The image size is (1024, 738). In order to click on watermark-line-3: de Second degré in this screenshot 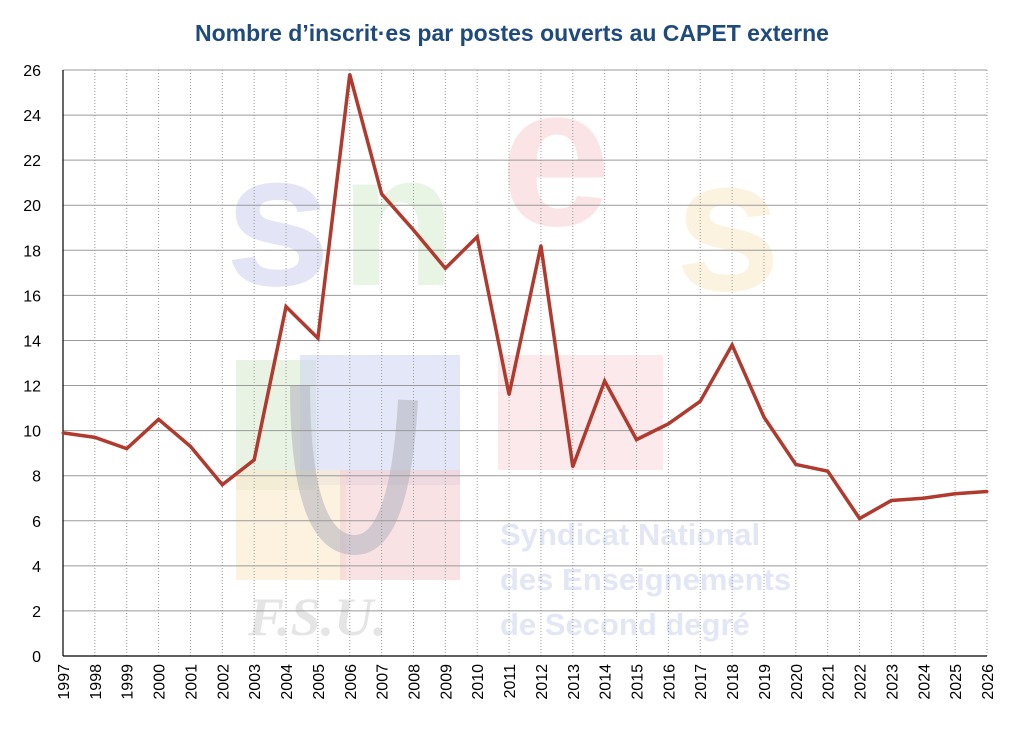, I will do `click(625, 624)`.